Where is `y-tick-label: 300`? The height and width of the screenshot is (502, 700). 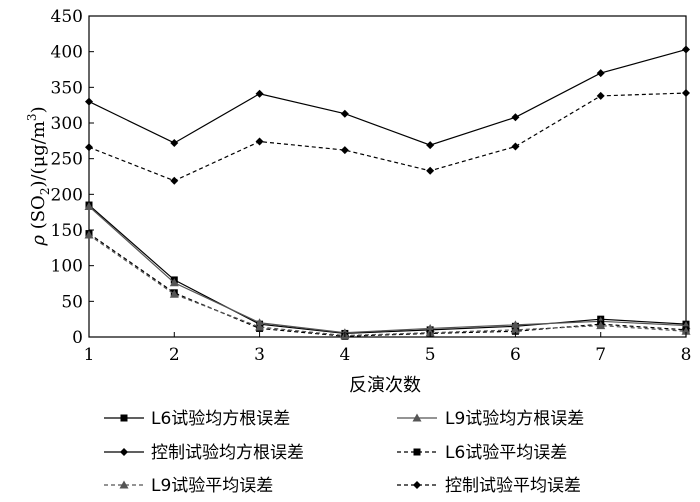 y-tick-label: 300 is located at coordinates (67, 124).